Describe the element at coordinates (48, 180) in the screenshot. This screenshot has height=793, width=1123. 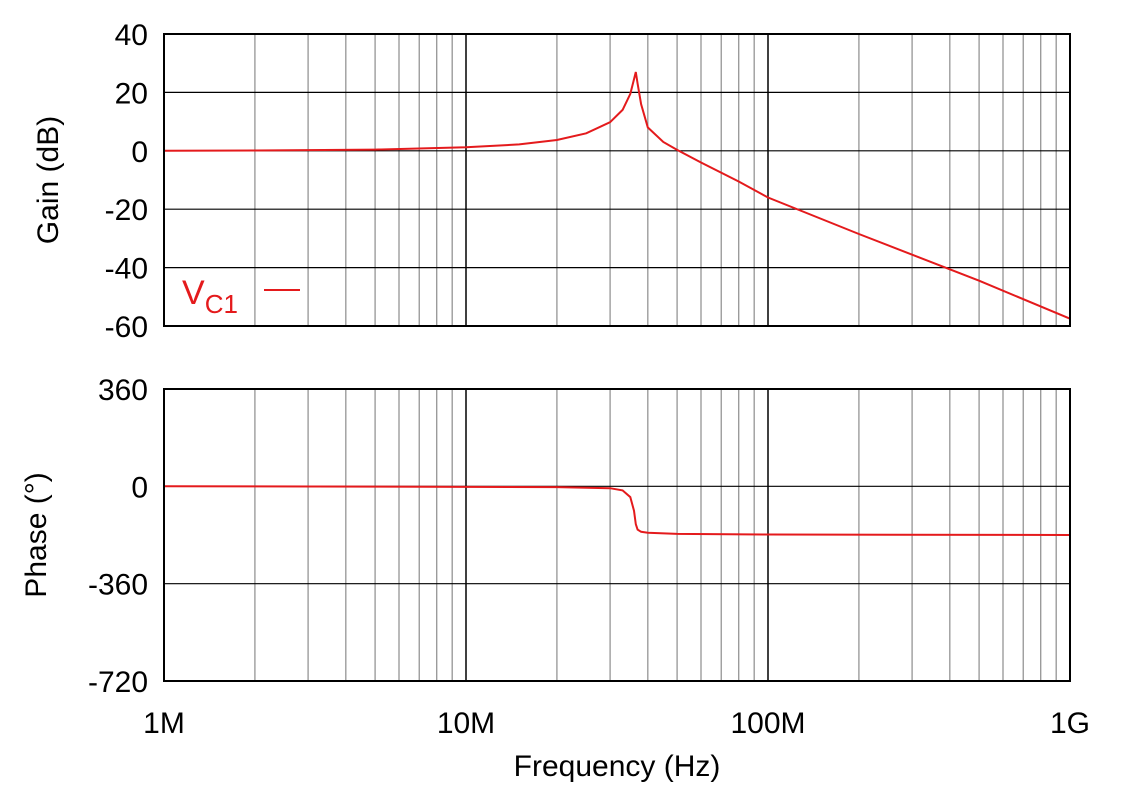
I see `gain-y-axis-label: Gain (dB)` at that location.